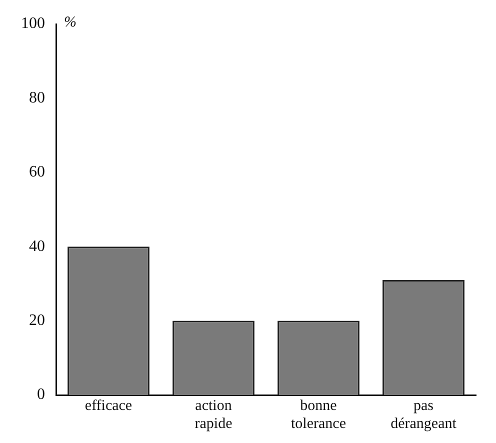 This screenshot has height=443, width=496. Describe the element at coordinates (33, 23) in the screenshot. I see `y-tick-label: 100` at that location.